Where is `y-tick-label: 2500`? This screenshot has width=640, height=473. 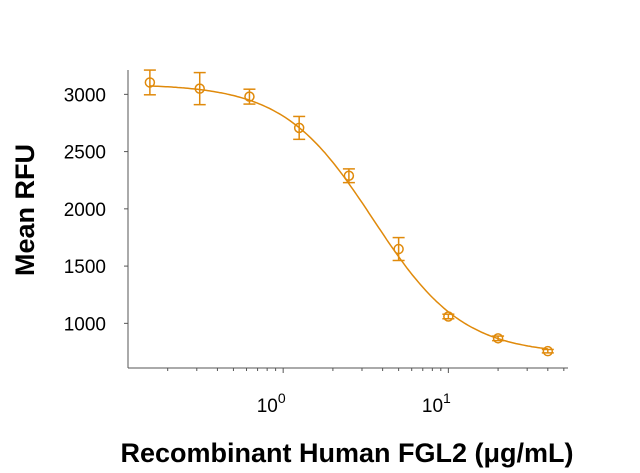
y-tick-label: 2500 is located at coordinates (85, 153).